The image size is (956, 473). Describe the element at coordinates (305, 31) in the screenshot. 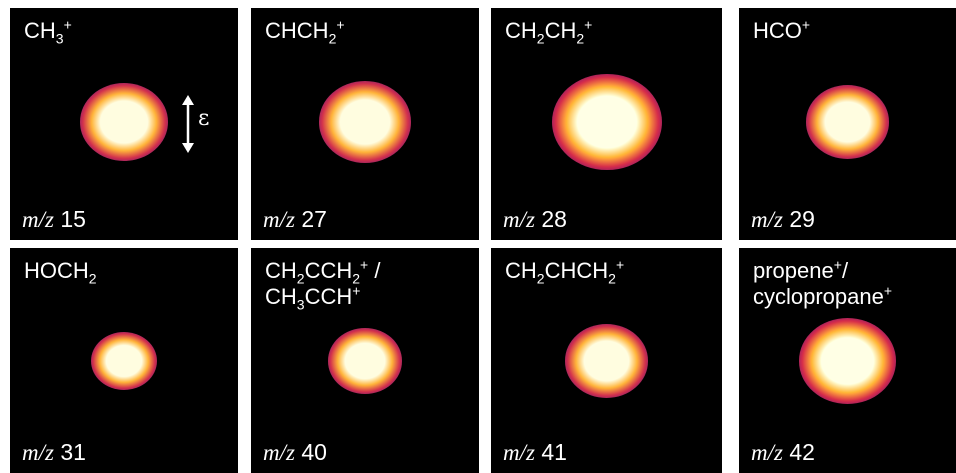

I see `species-label: CHCH2+` at that location.